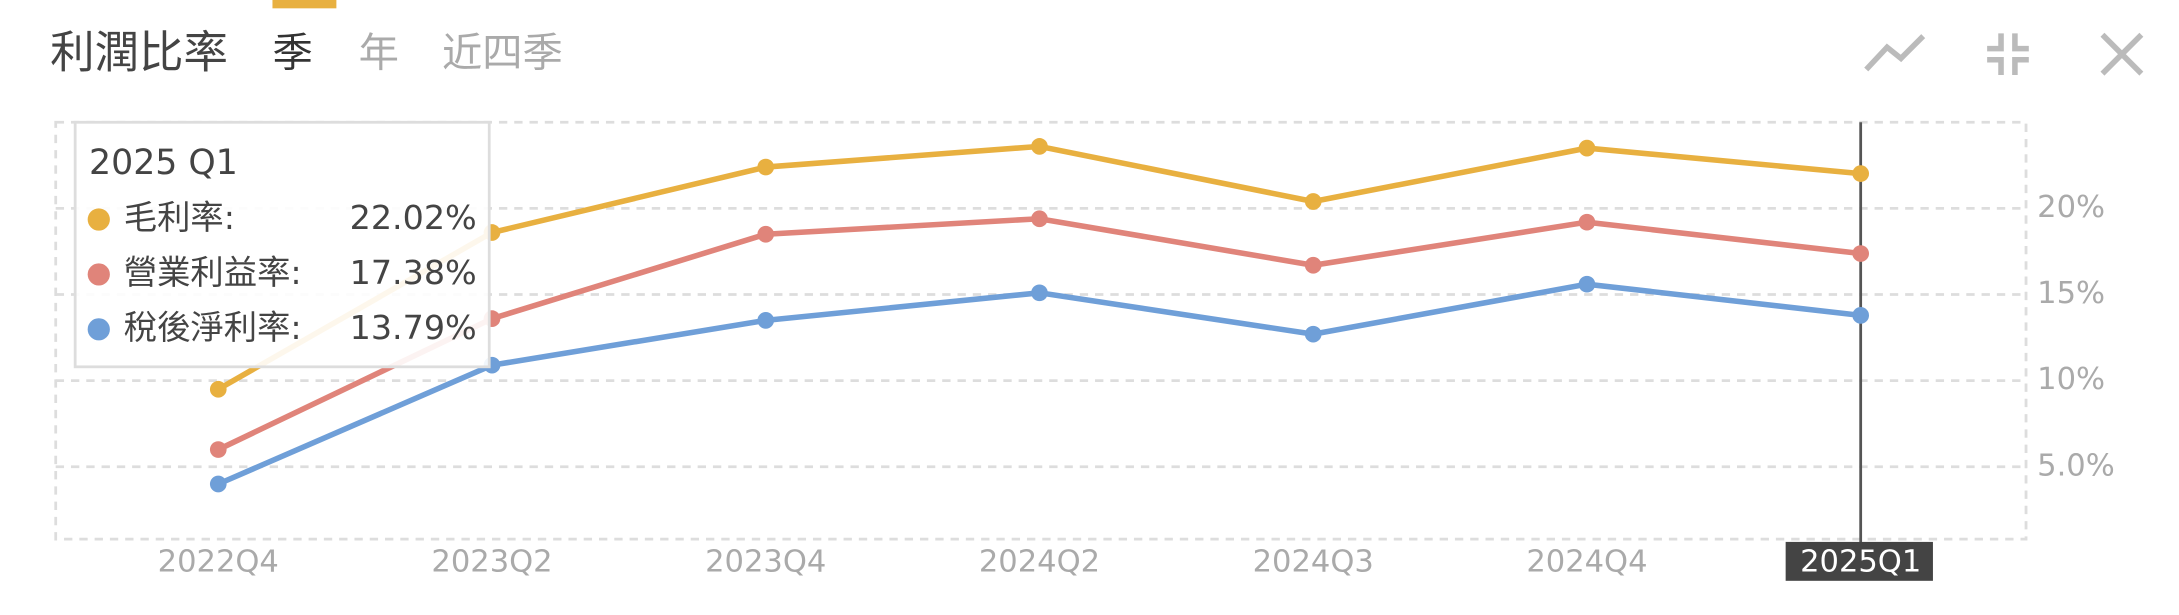 The image size is (2179, 615). What do you see at coordinates (491, 561) in the screenshot?
I see `x-tick-label: 2023Q2` at bounding box center [491, 561].